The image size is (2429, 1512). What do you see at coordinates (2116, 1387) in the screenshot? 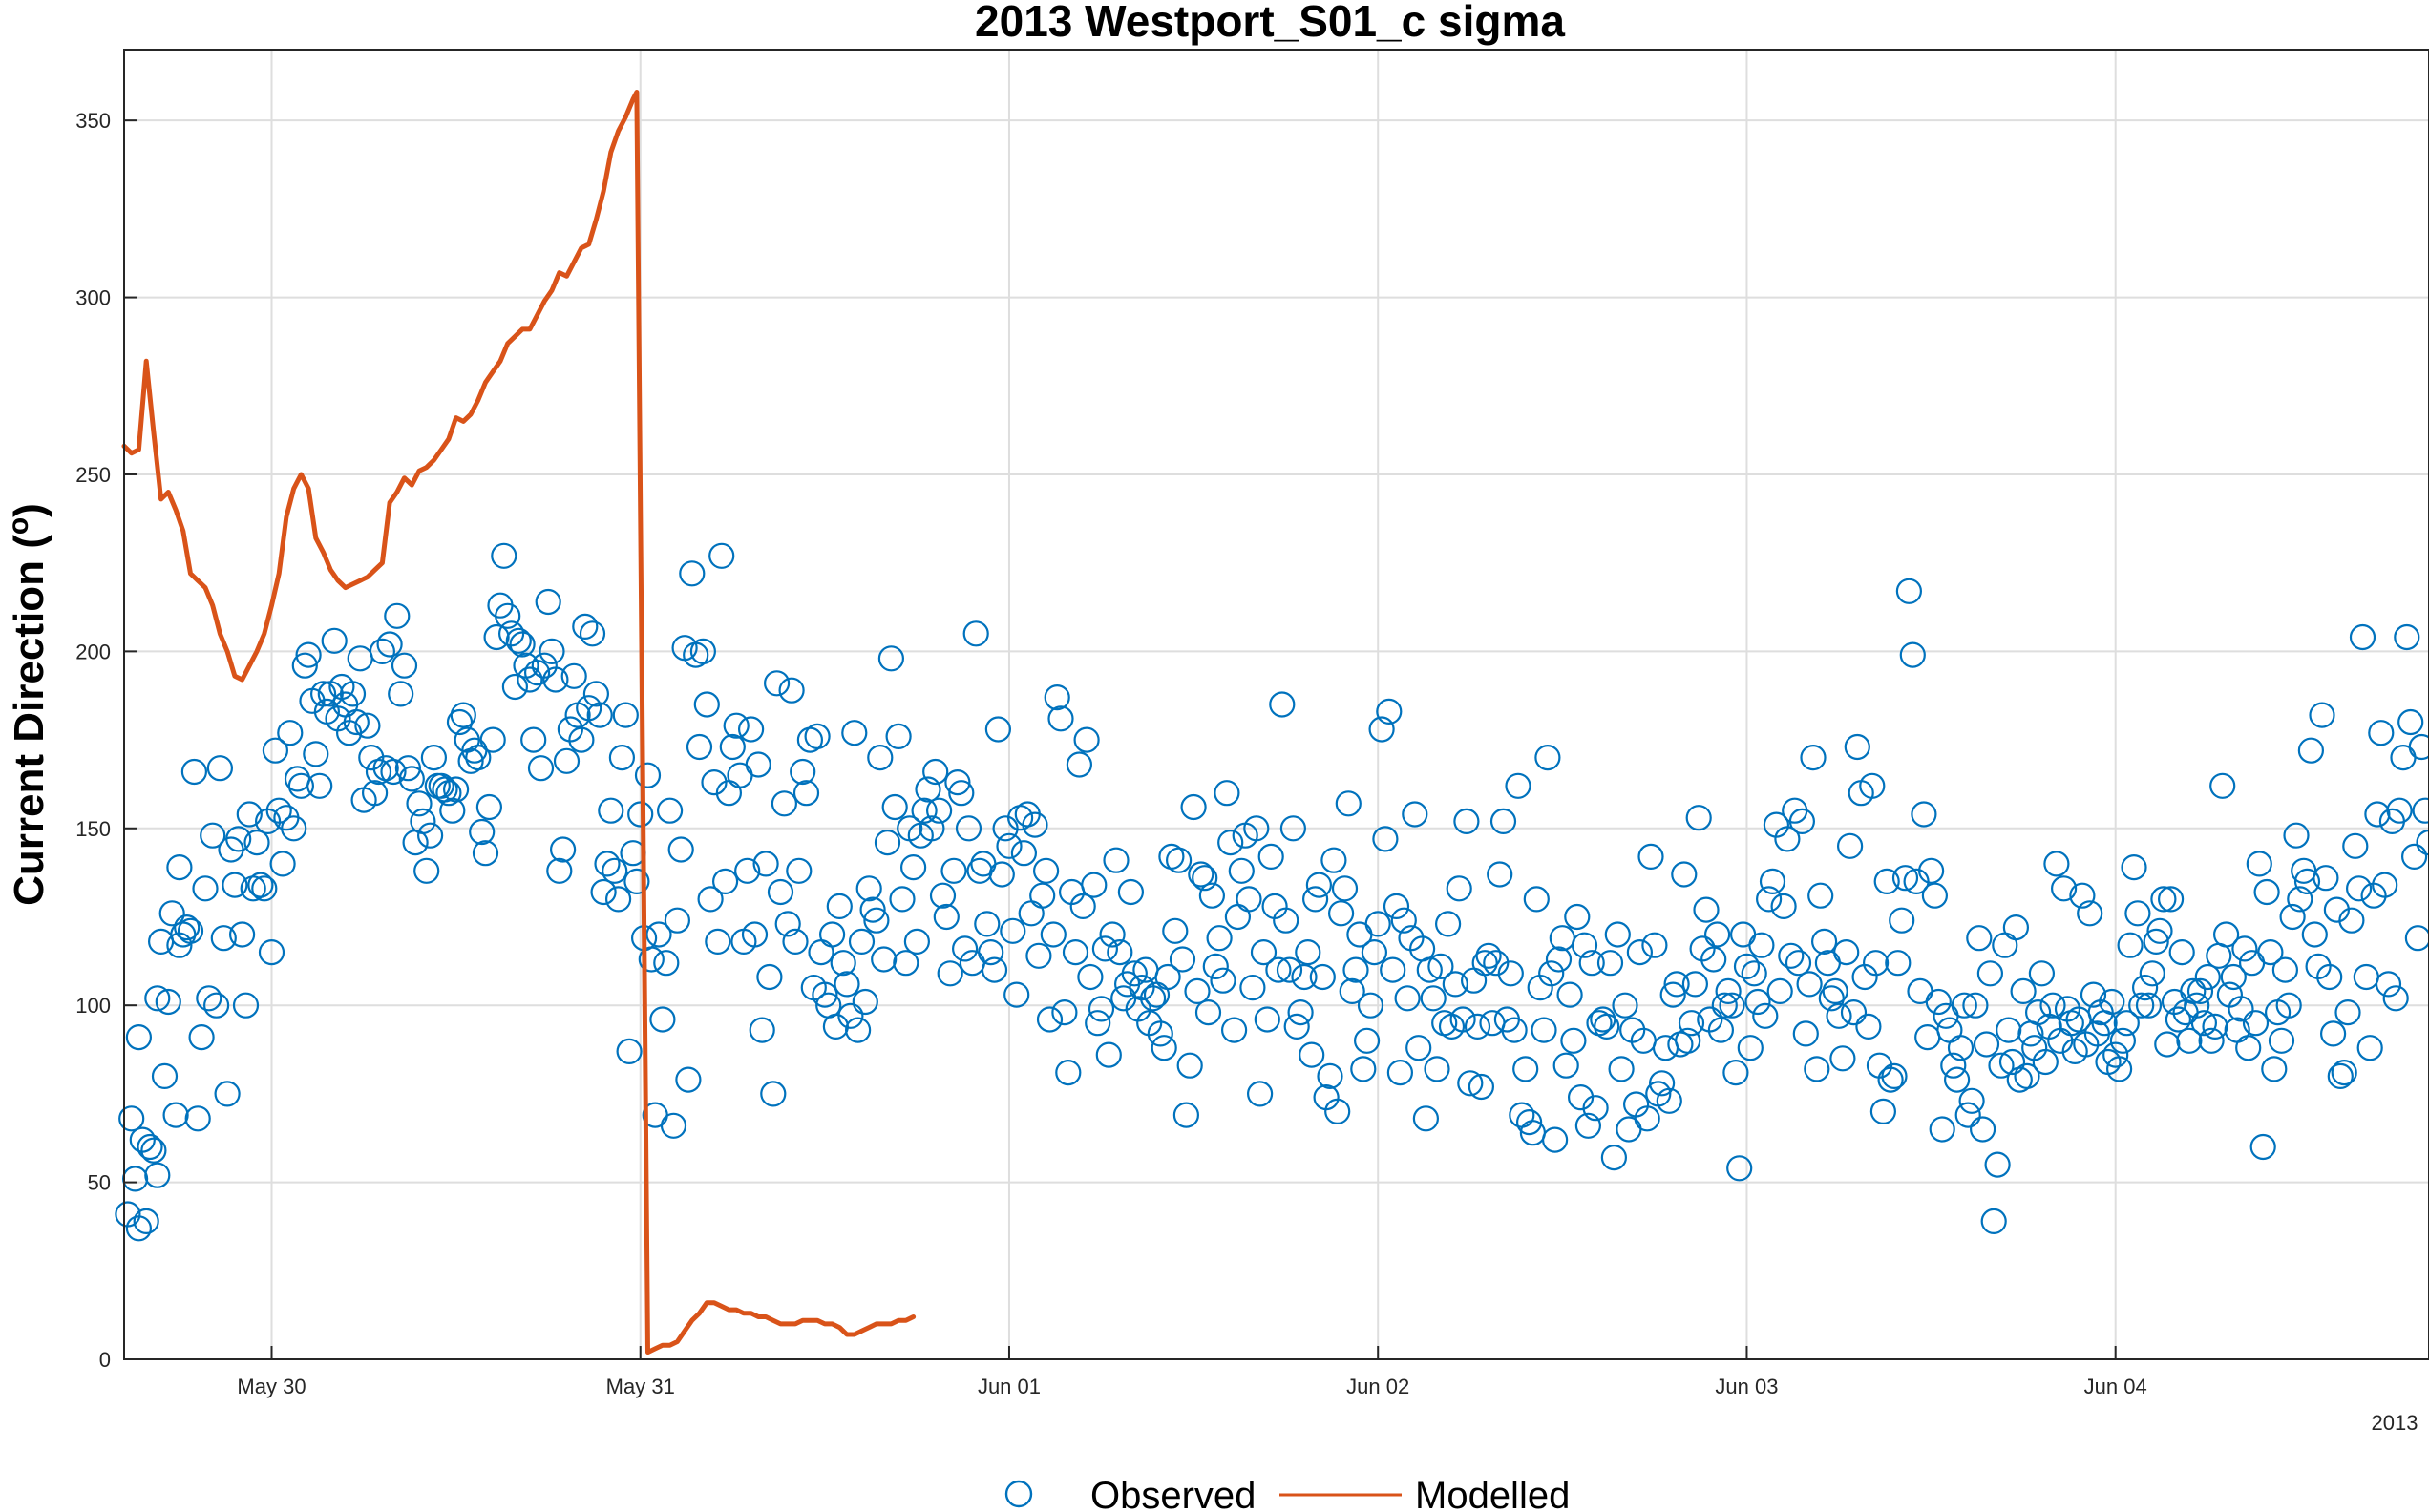
I see `x-tick-label: Jun 04` at bounding box center [2116, 1387].